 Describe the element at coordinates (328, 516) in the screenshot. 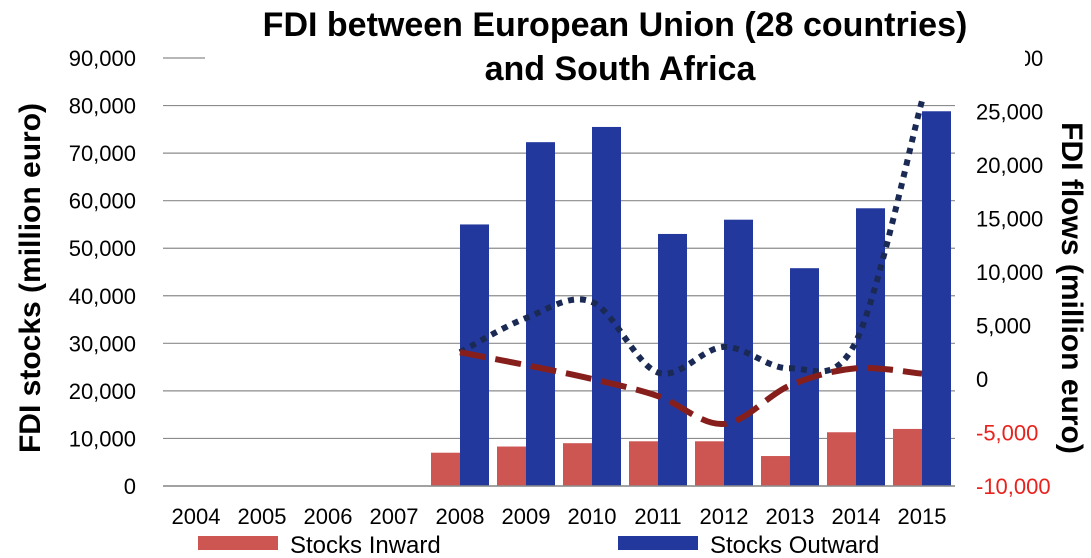

I see `x-tick-label: 2006` at that location.